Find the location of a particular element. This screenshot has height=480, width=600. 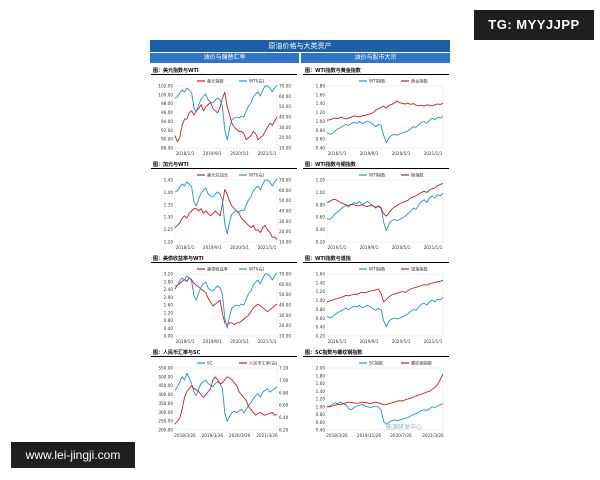

y-left-tick: 0.00 is located at coordinates (169, 336).